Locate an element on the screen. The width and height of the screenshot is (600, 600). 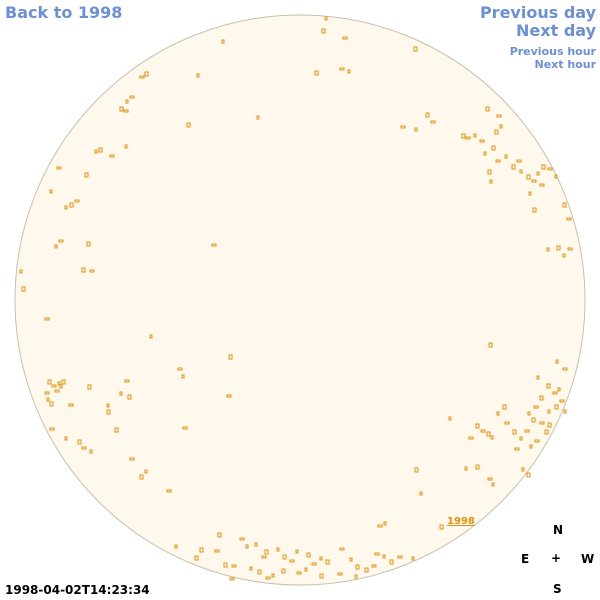
back-to-year-link: Back to 1998 is located at coordinates (64, 12).